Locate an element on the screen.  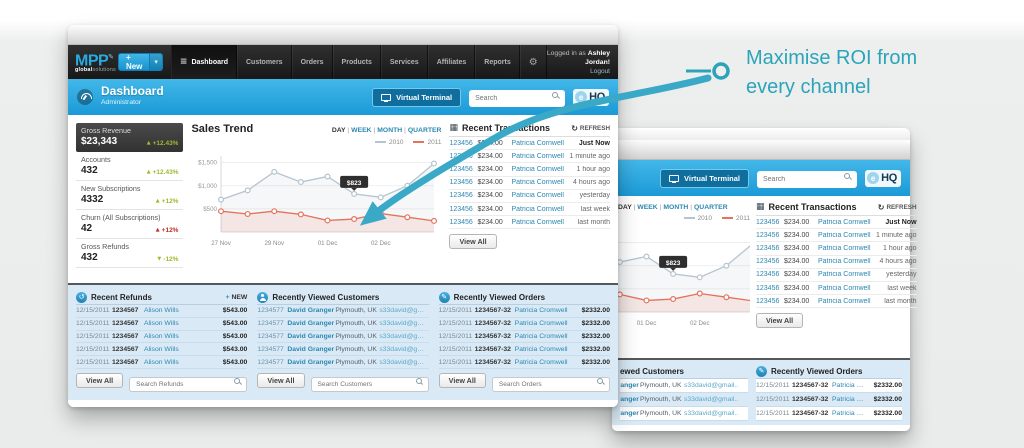
kpi-churn: Churn (All Subscriptions) 42 ▲ +12% is located at coordinates (130, 224).